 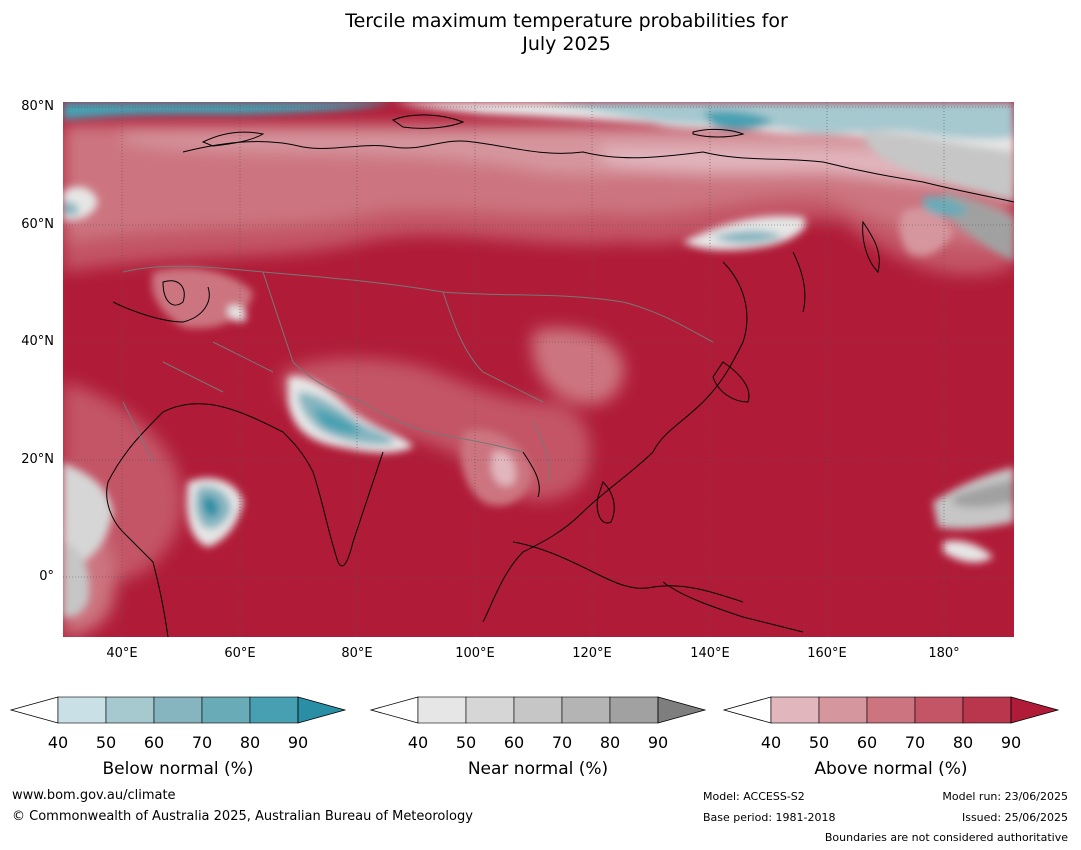 I want to click on colorbar-near-svg, so click(x=538, y=710).